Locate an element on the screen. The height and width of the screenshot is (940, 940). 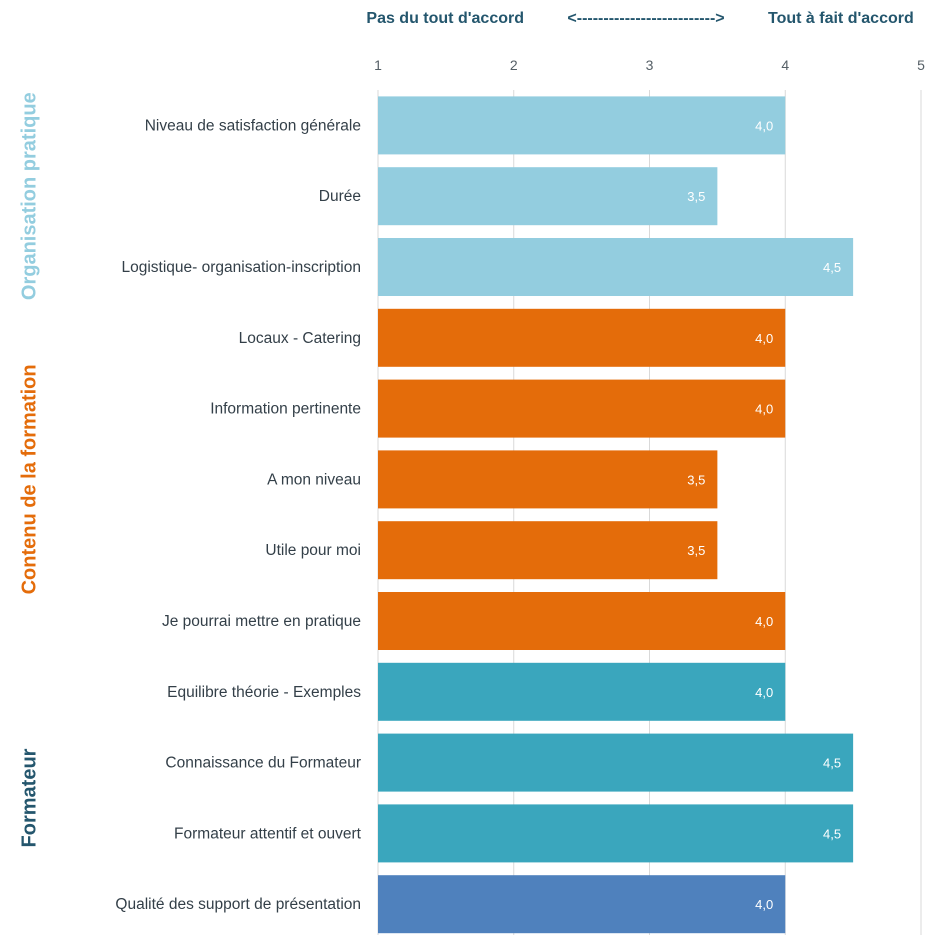
category-label: Equilibre théorie - Exemples is located at coordinates (264, 692).